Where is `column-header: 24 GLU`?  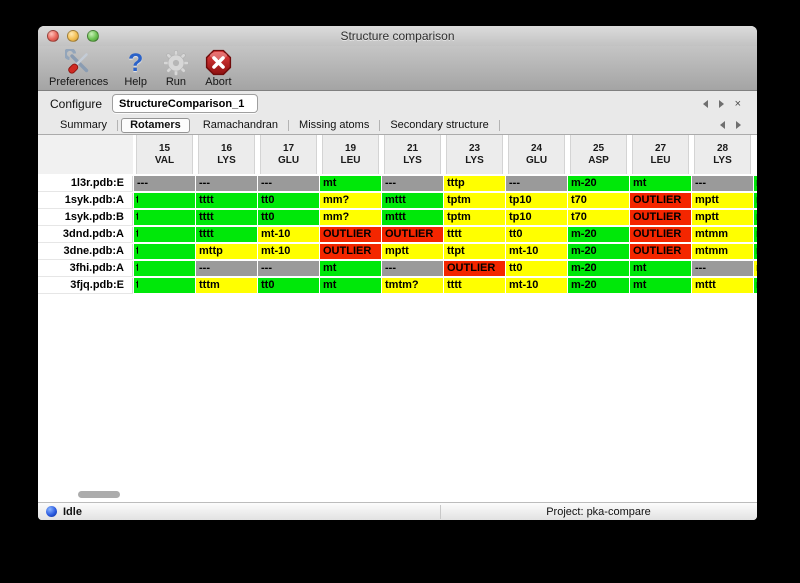
column-header: 24 GLU is located at coordinates (536, 154).